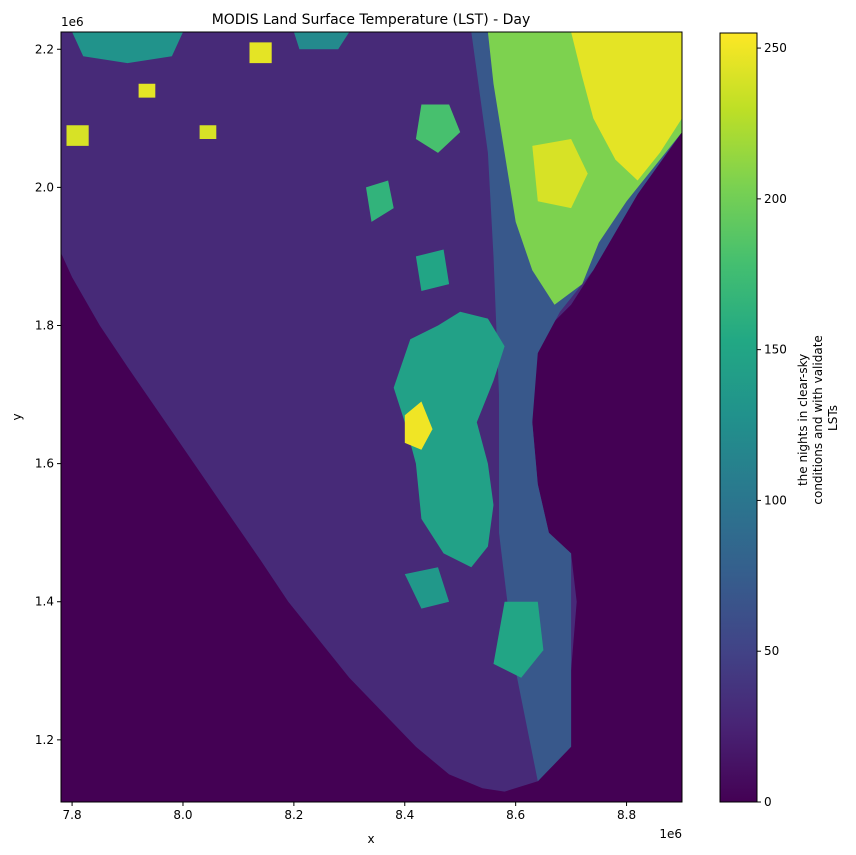  What do you see at coordinates (48, 394) in the screenshot?
I see `y-axis-ticks: 1.2 1.4 1.6 1.8 2.0 2.2` at bounding box center [48, 394].